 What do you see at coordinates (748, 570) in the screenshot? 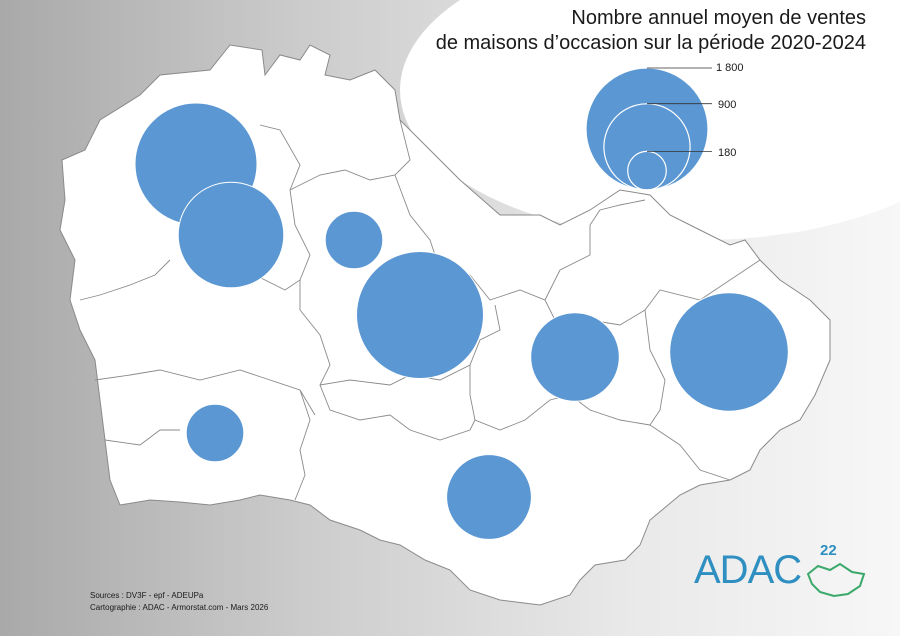
I see `logo-text: ADAC` at bounding box center [748, 570].